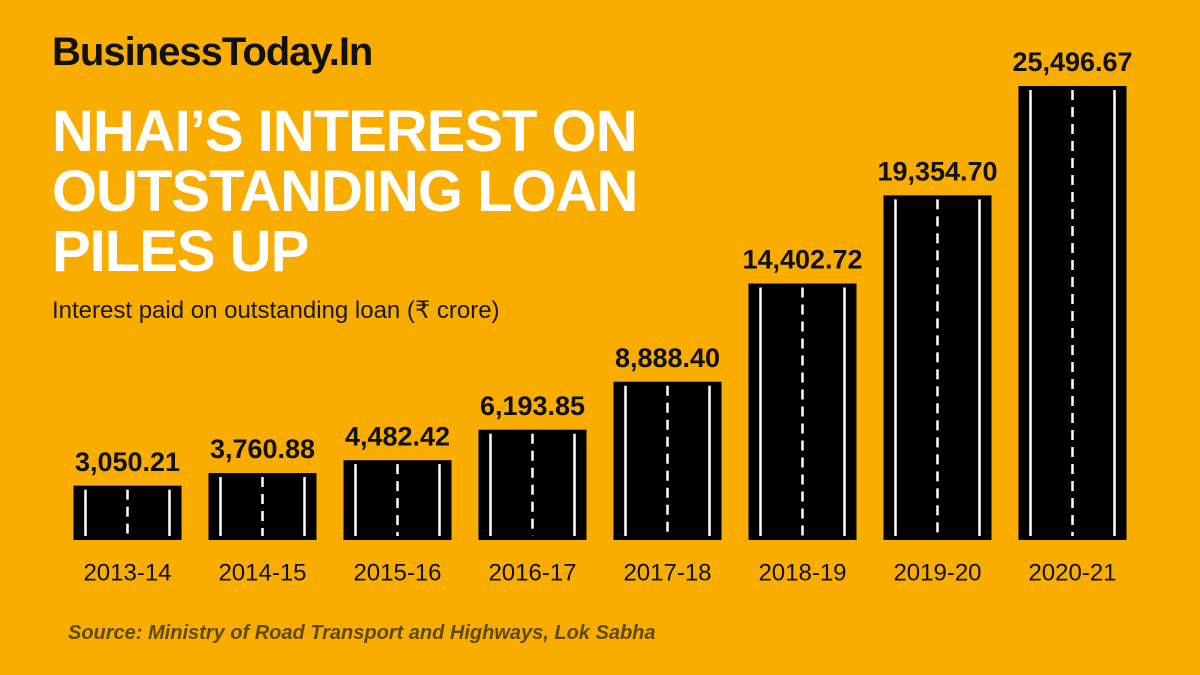  Describe the element at coordinates (937, 171) in the screenshot. I see `value-label: 19,354.70` at that location.